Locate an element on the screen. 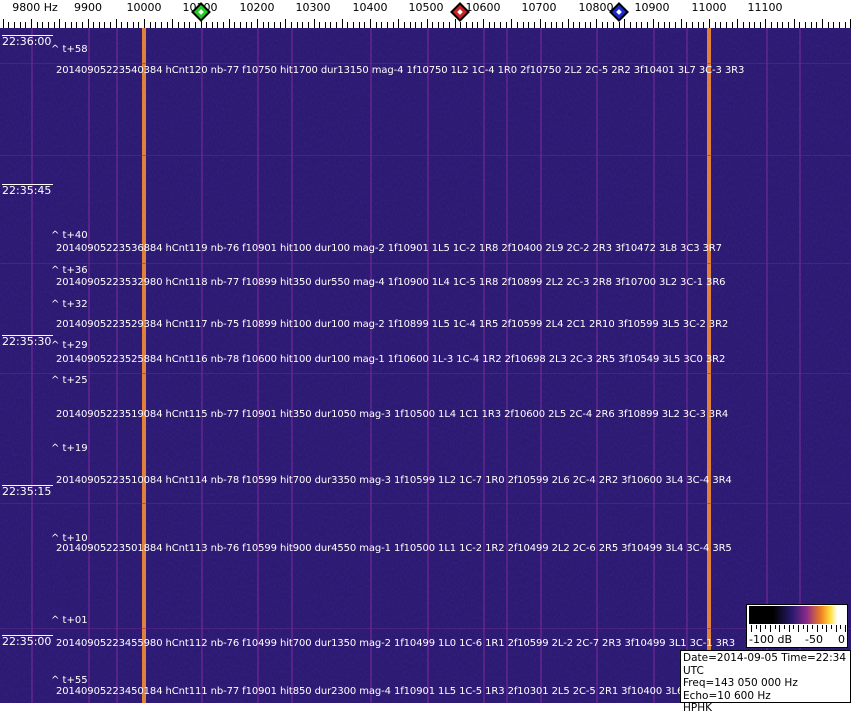 Image resolution: width=851 pixels, height=715 pixels. date-time-text: Date=2014-09-05 Time=22:34 UTC is located at coordinates (765, 664).